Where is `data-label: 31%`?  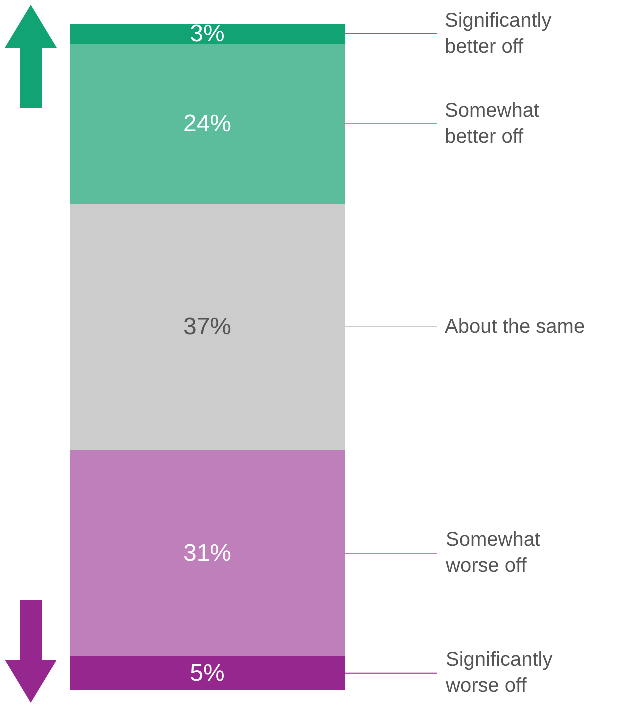 data-label: 31% is located at coordinates (207, 553).